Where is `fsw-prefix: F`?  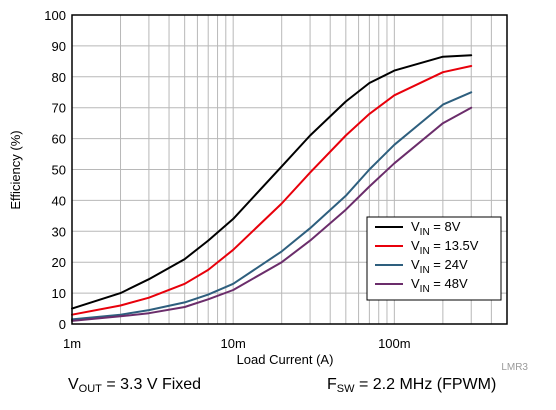 fsw-prefix: F is located at coordinates (332, 384).